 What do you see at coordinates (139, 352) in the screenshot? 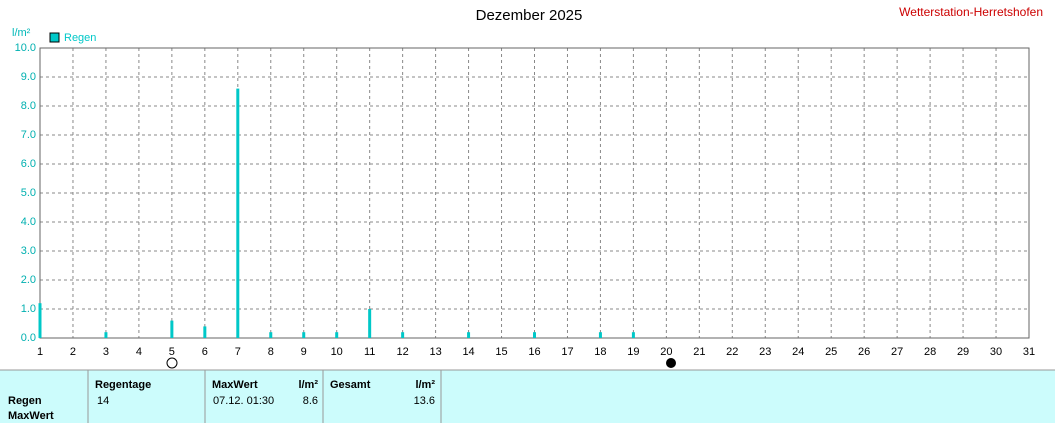
I see `x-tick-label: 4` at bounding box center [139, 352].